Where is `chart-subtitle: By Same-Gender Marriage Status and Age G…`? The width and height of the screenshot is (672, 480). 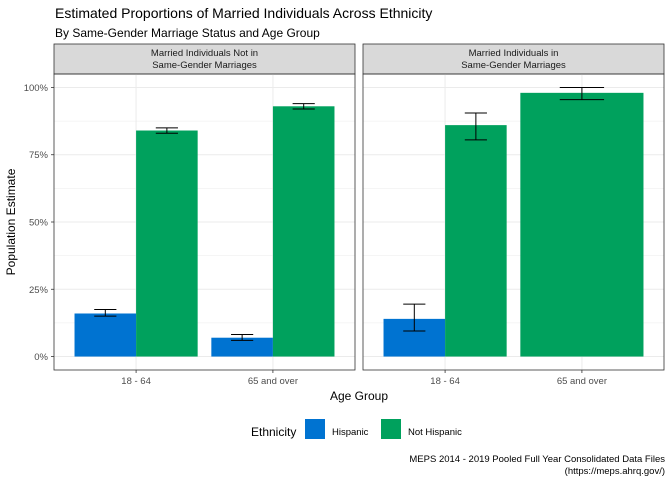
chart-subtitle: By Same-Gender Marriage Status and Age G… is located at coordinates (187, 33).